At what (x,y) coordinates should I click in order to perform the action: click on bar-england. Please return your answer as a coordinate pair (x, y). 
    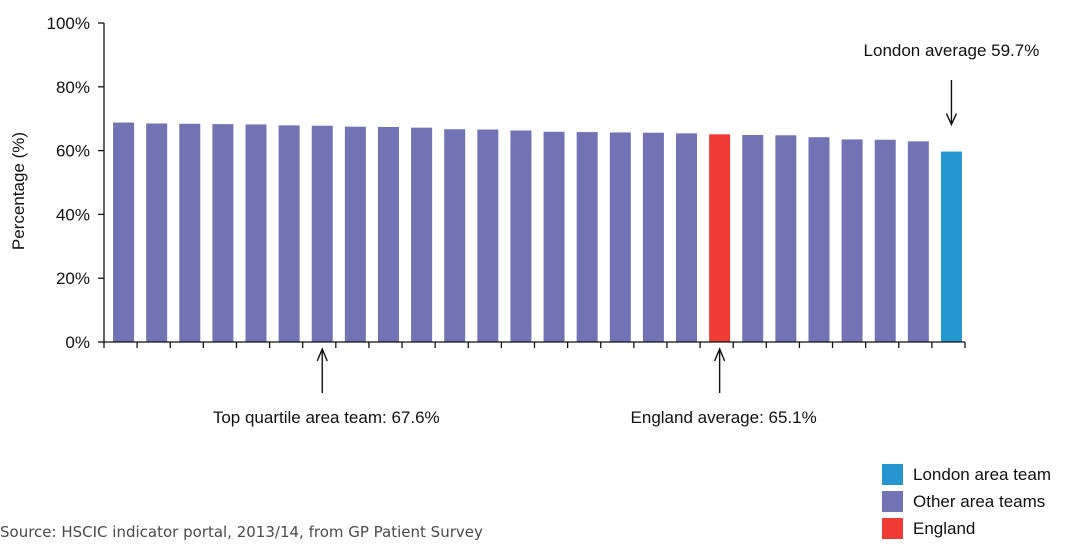
    Looking at the image, I should click on (720, 238).